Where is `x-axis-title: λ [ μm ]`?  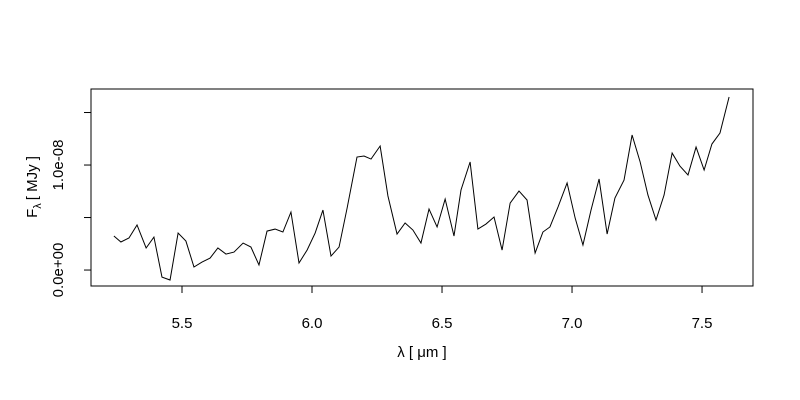
x-axis-title: λ [ μm ] is located at coordinates (421, 352).